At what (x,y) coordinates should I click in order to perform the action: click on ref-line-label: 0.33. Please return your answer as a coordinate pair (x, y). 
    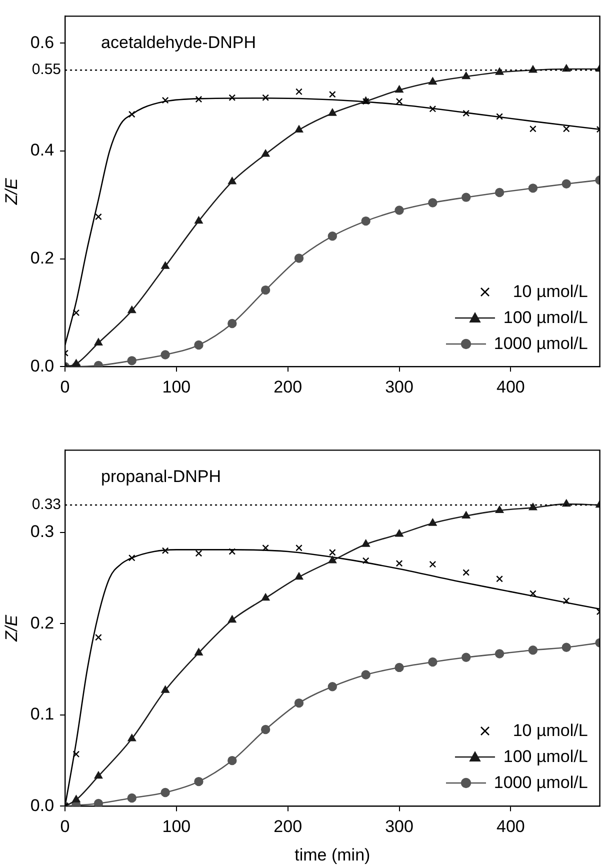
    Looking at the image, I should click on (47, 505).